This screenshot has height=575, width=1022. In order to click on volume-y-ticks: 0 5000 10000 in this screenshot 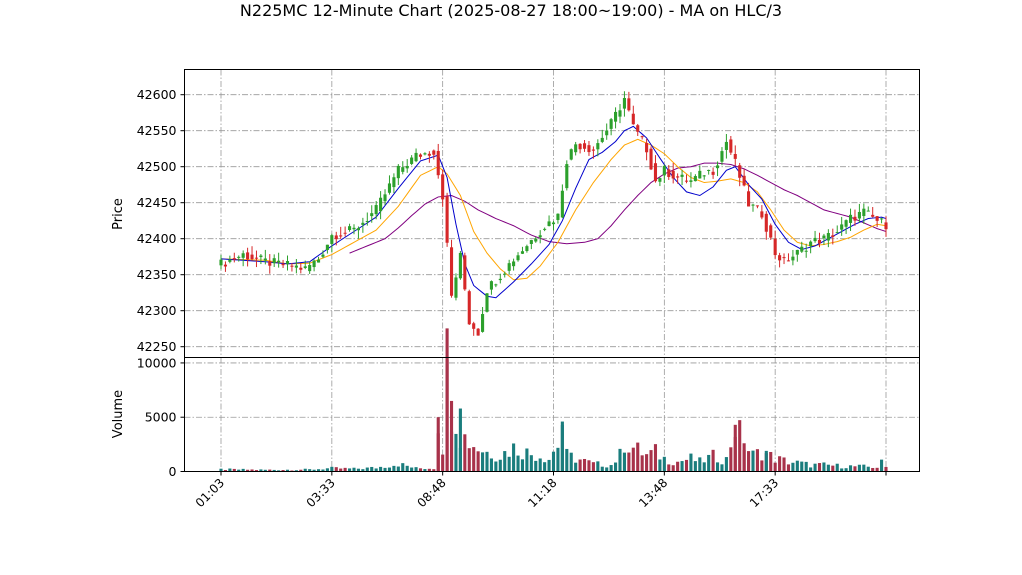, I will do `click(161, 417)`.